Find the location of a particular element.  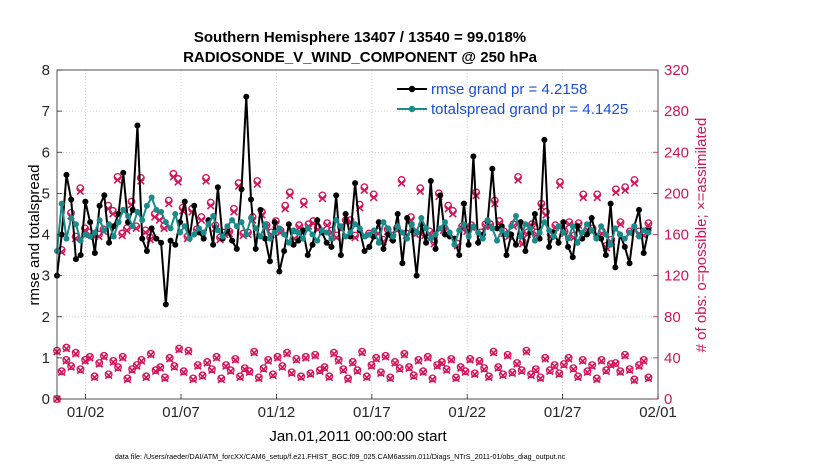

y-left-tick-label: 5 is located at coordinates (46, 193).